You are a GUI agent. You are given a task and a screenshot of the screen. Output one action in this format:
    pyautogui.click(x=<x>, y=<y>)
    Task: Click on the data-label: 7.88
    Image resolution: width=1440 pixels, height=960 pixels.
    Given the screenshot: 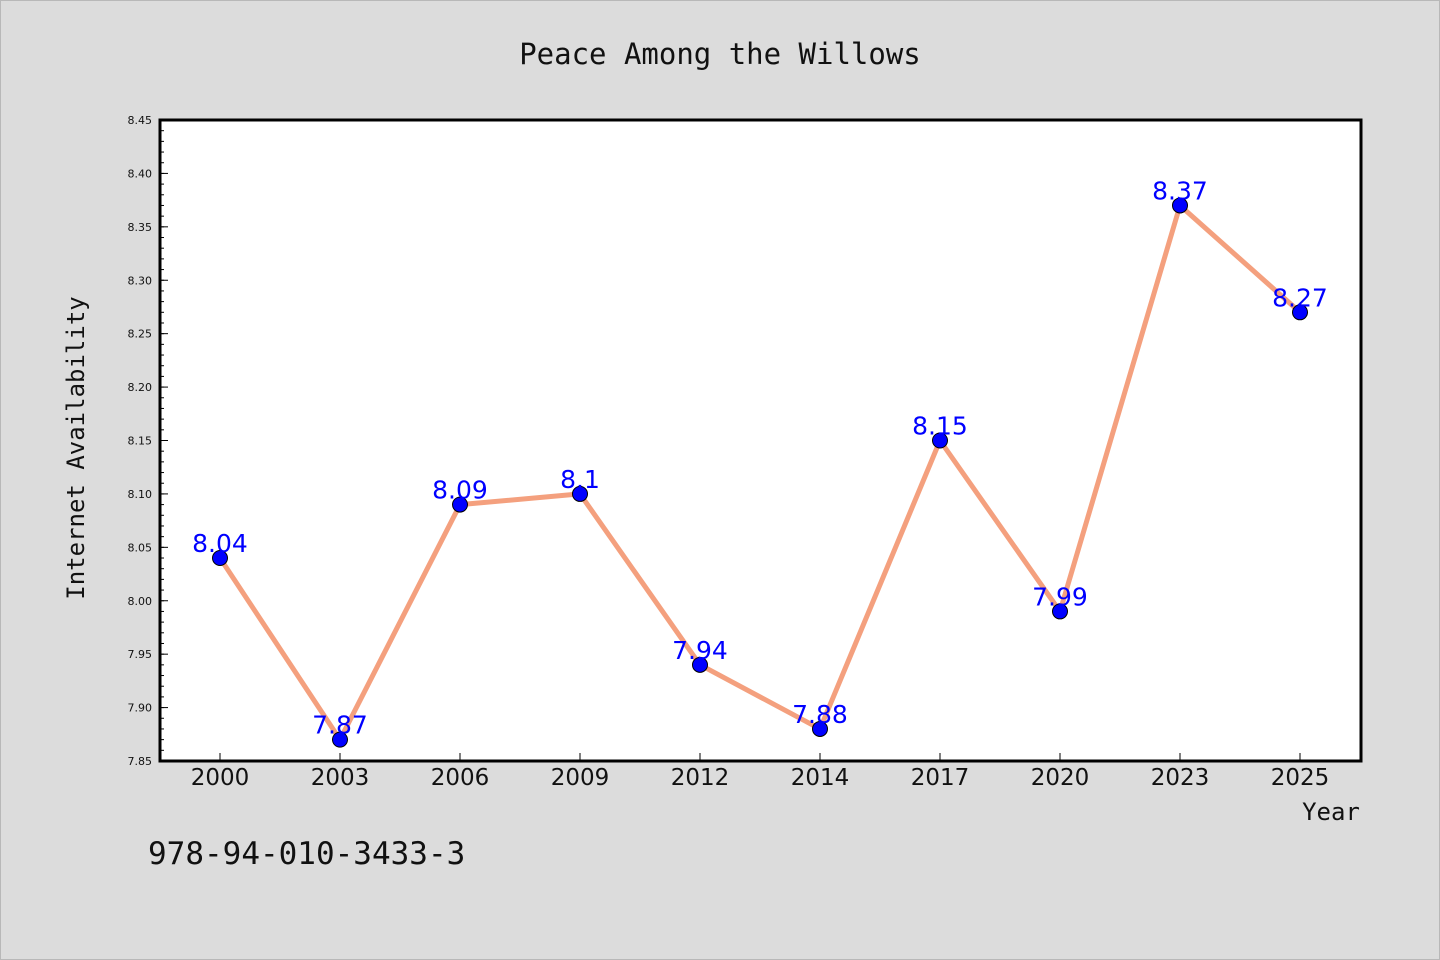 What is the action you would take?
    pyautogui.click(x=820, y=714)
    